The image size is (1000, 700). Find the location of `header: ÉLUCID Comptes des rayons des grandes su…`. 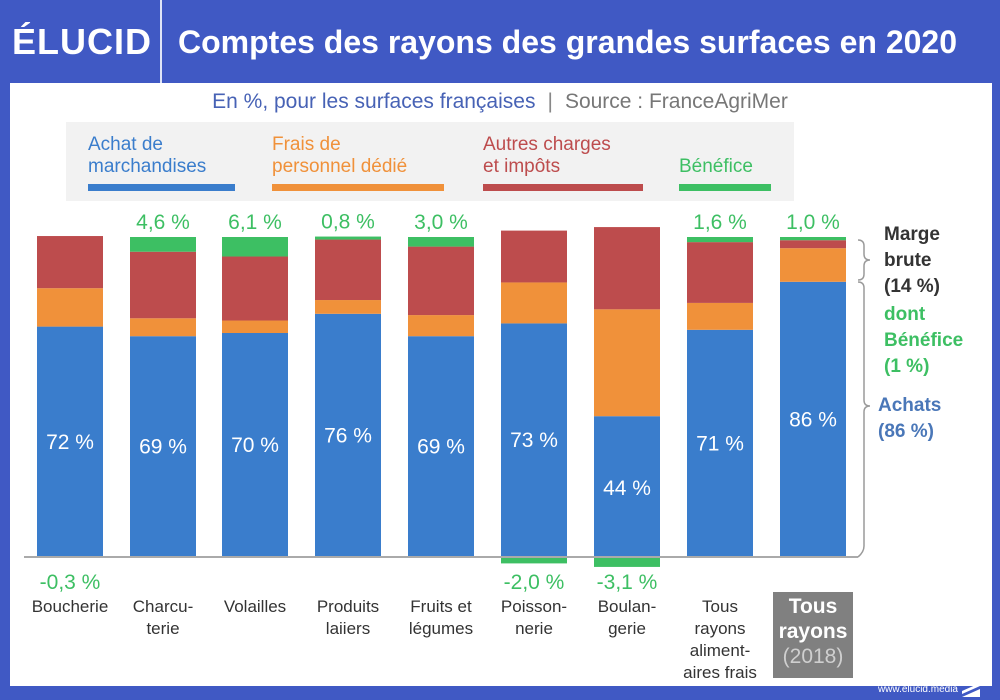

header: ÉLUCID Comptes des rayons des grandes su… is located at coordinates (500, 41).